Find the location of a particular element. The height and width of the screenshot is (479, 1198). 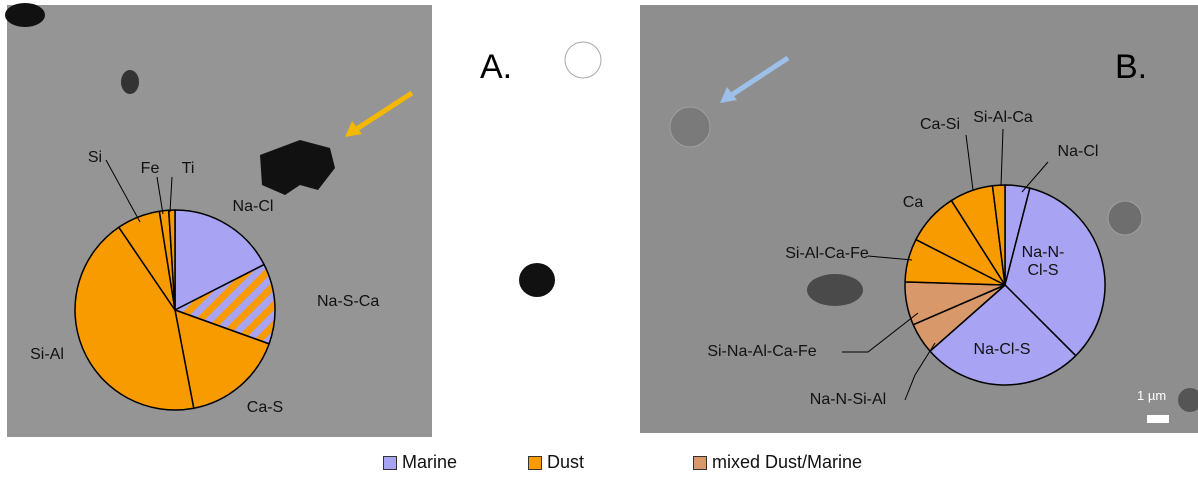

slice-label: Na-N-Si-Al is located at coordinates (848, 399).